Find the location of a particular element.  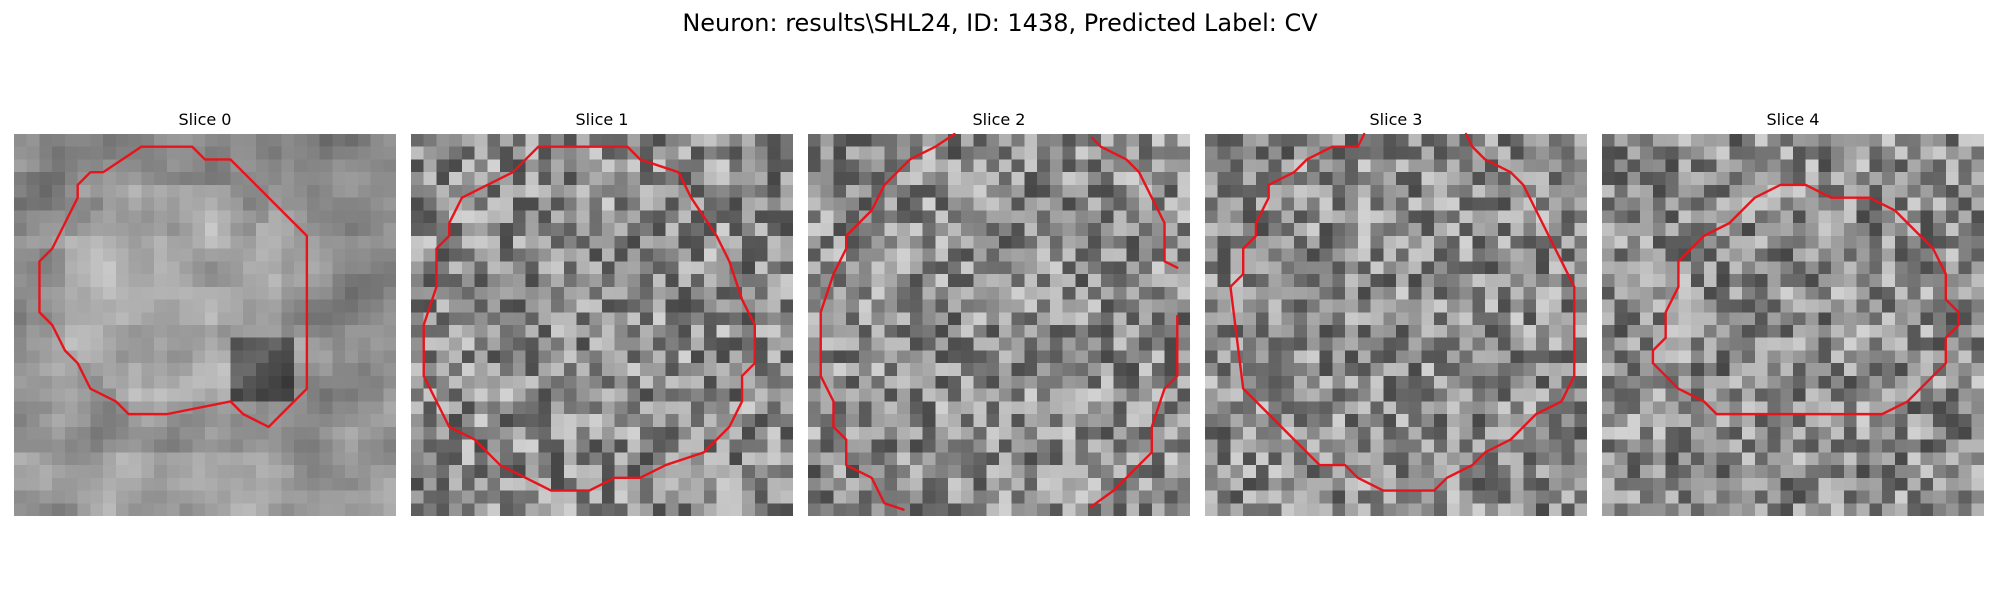

slice-title-4: Slice 4 is located at coordinates (1793, 119).